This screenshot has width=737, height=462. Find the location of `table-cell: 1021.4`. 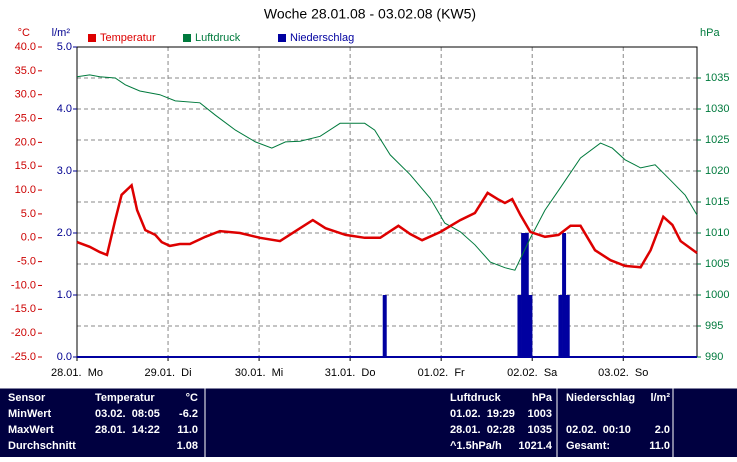

table-cell: 1021.4 is located at coordinates (535, 446).